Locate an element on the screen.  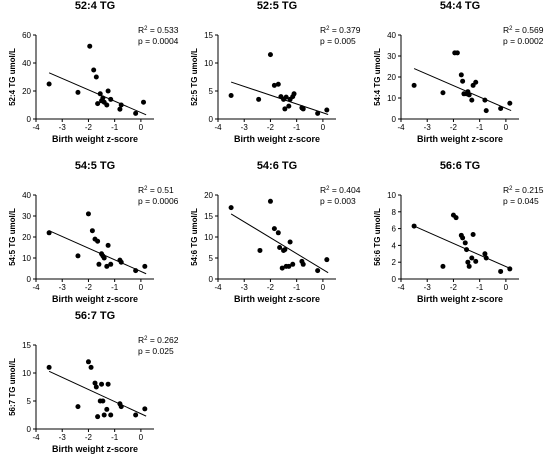
y-tick-label: 6 is located at coordinates (394, 229).